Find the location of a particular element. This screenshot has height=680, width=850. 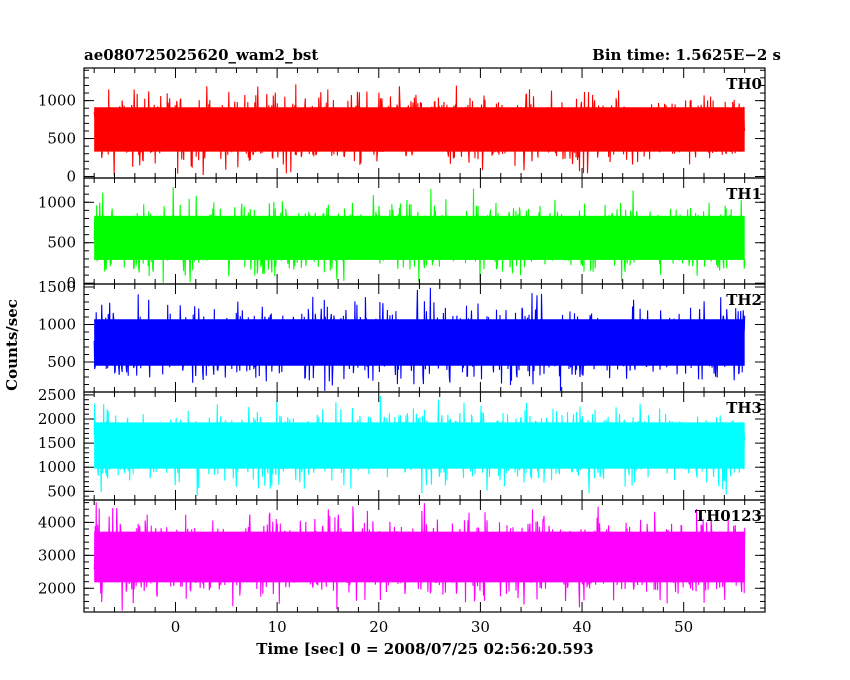

y-tick-label: 3000 is located at coordinates (57, 555).